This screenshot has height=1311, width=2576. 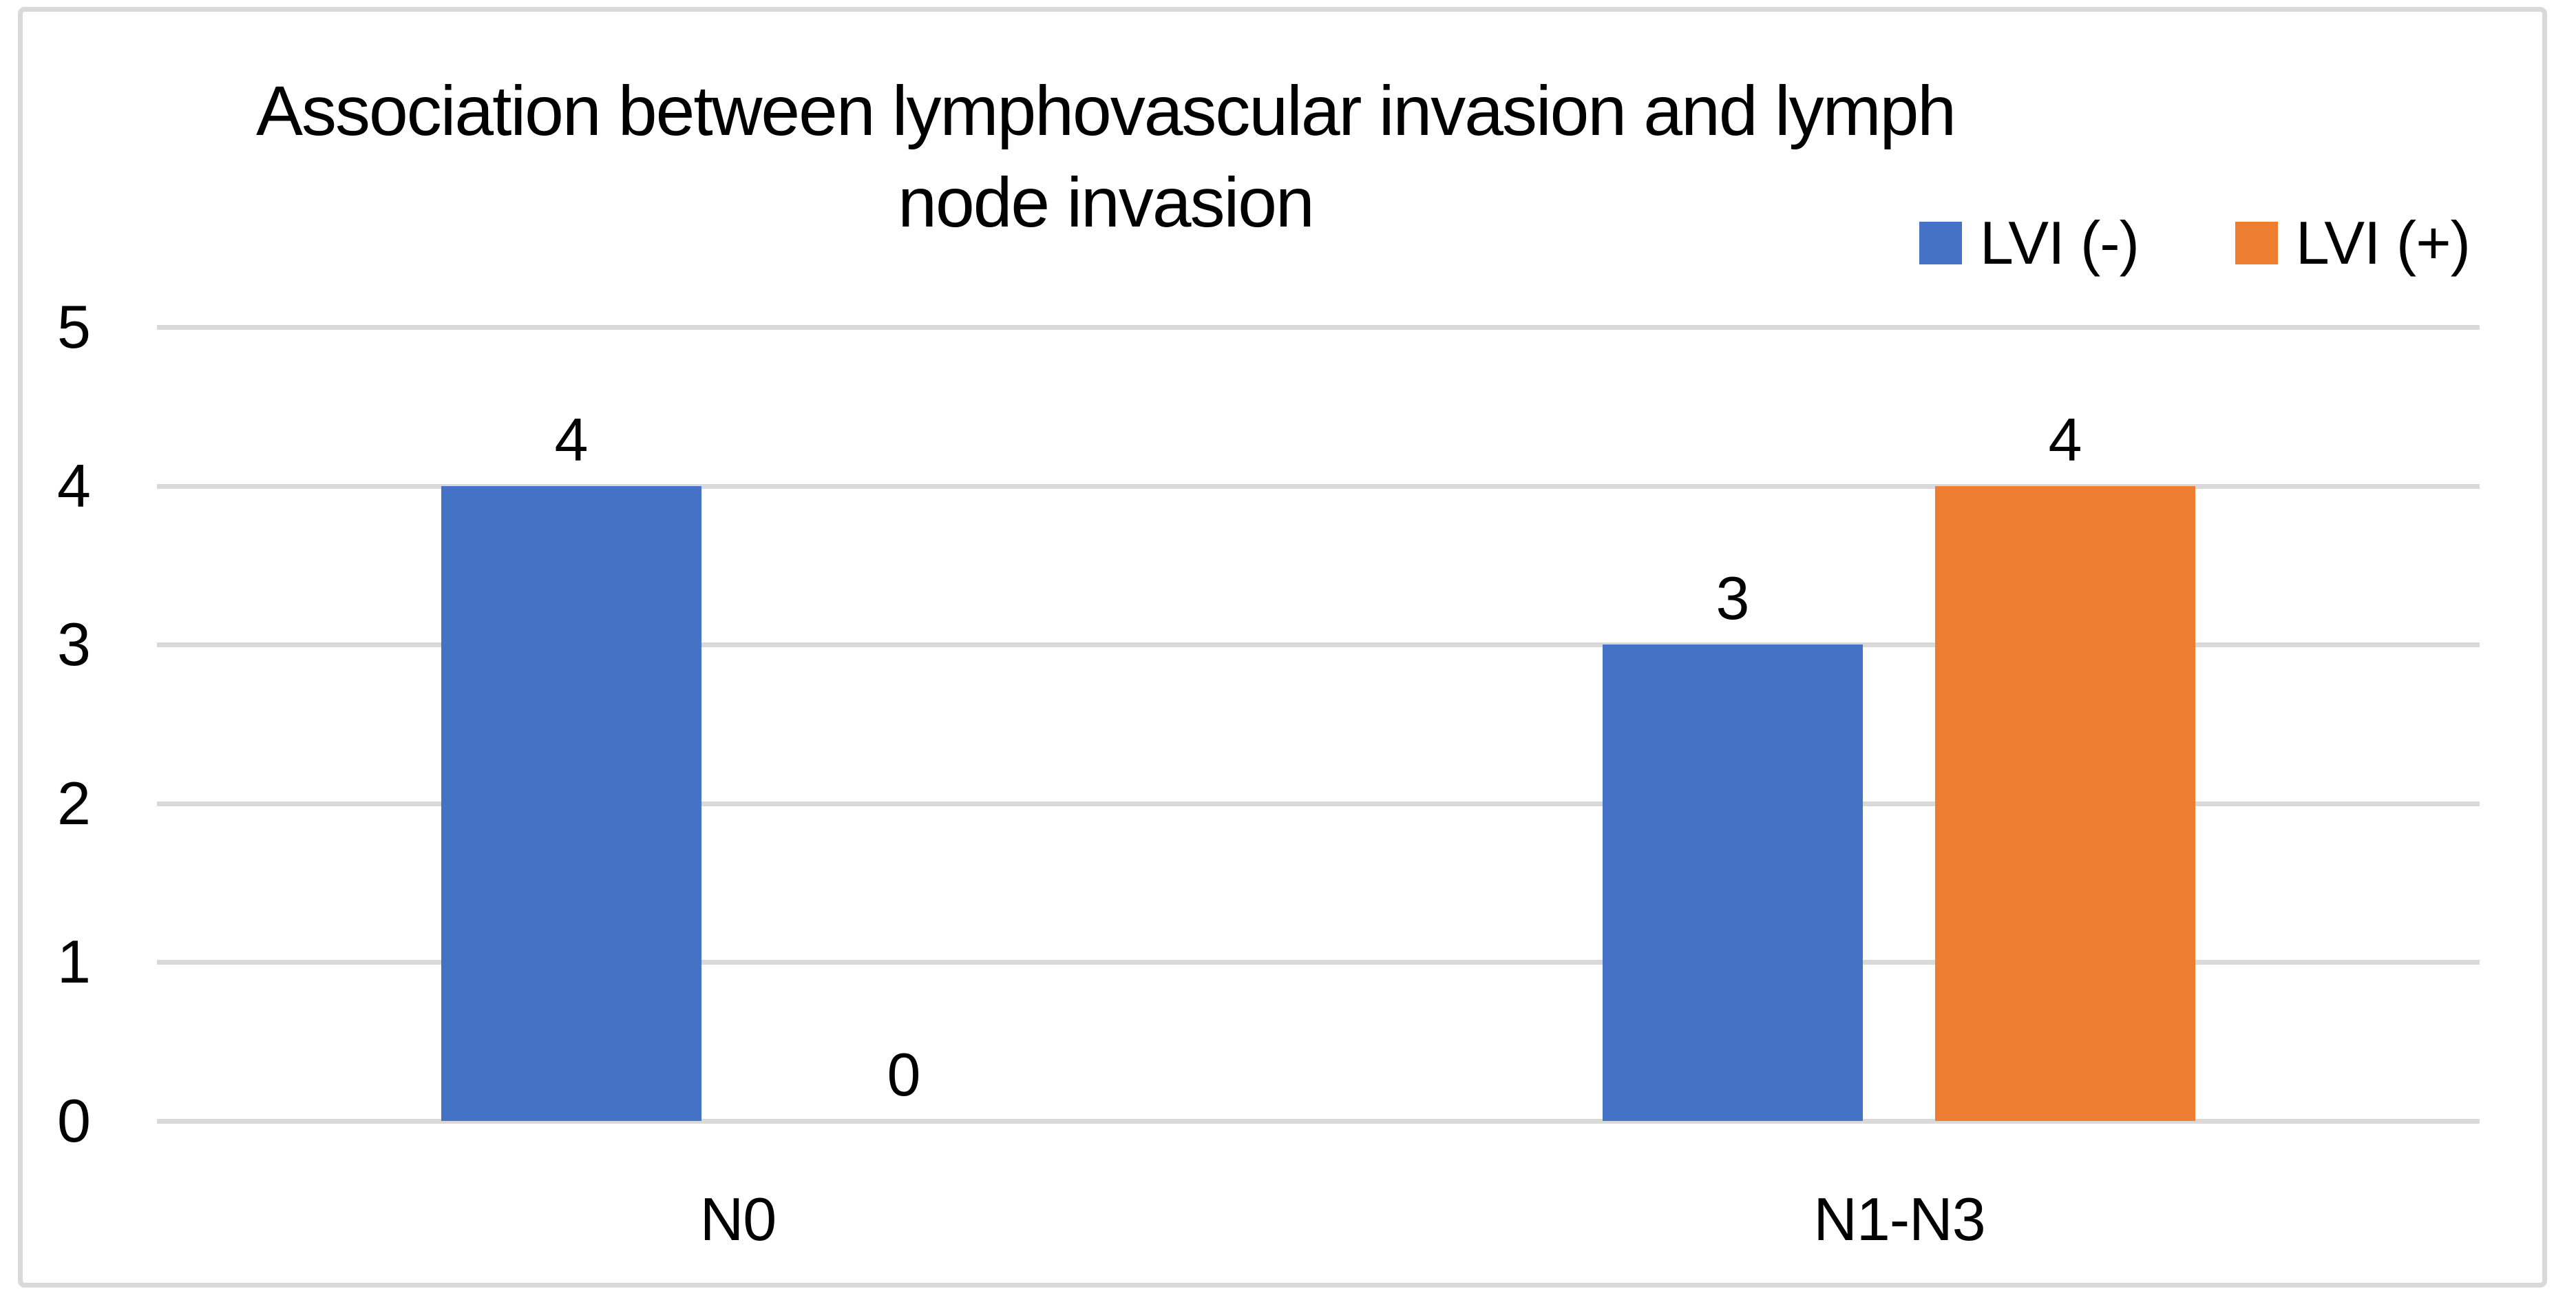 I want to click on data-label-N1-N3-series-1: 4, so click(x=2065, y=440).